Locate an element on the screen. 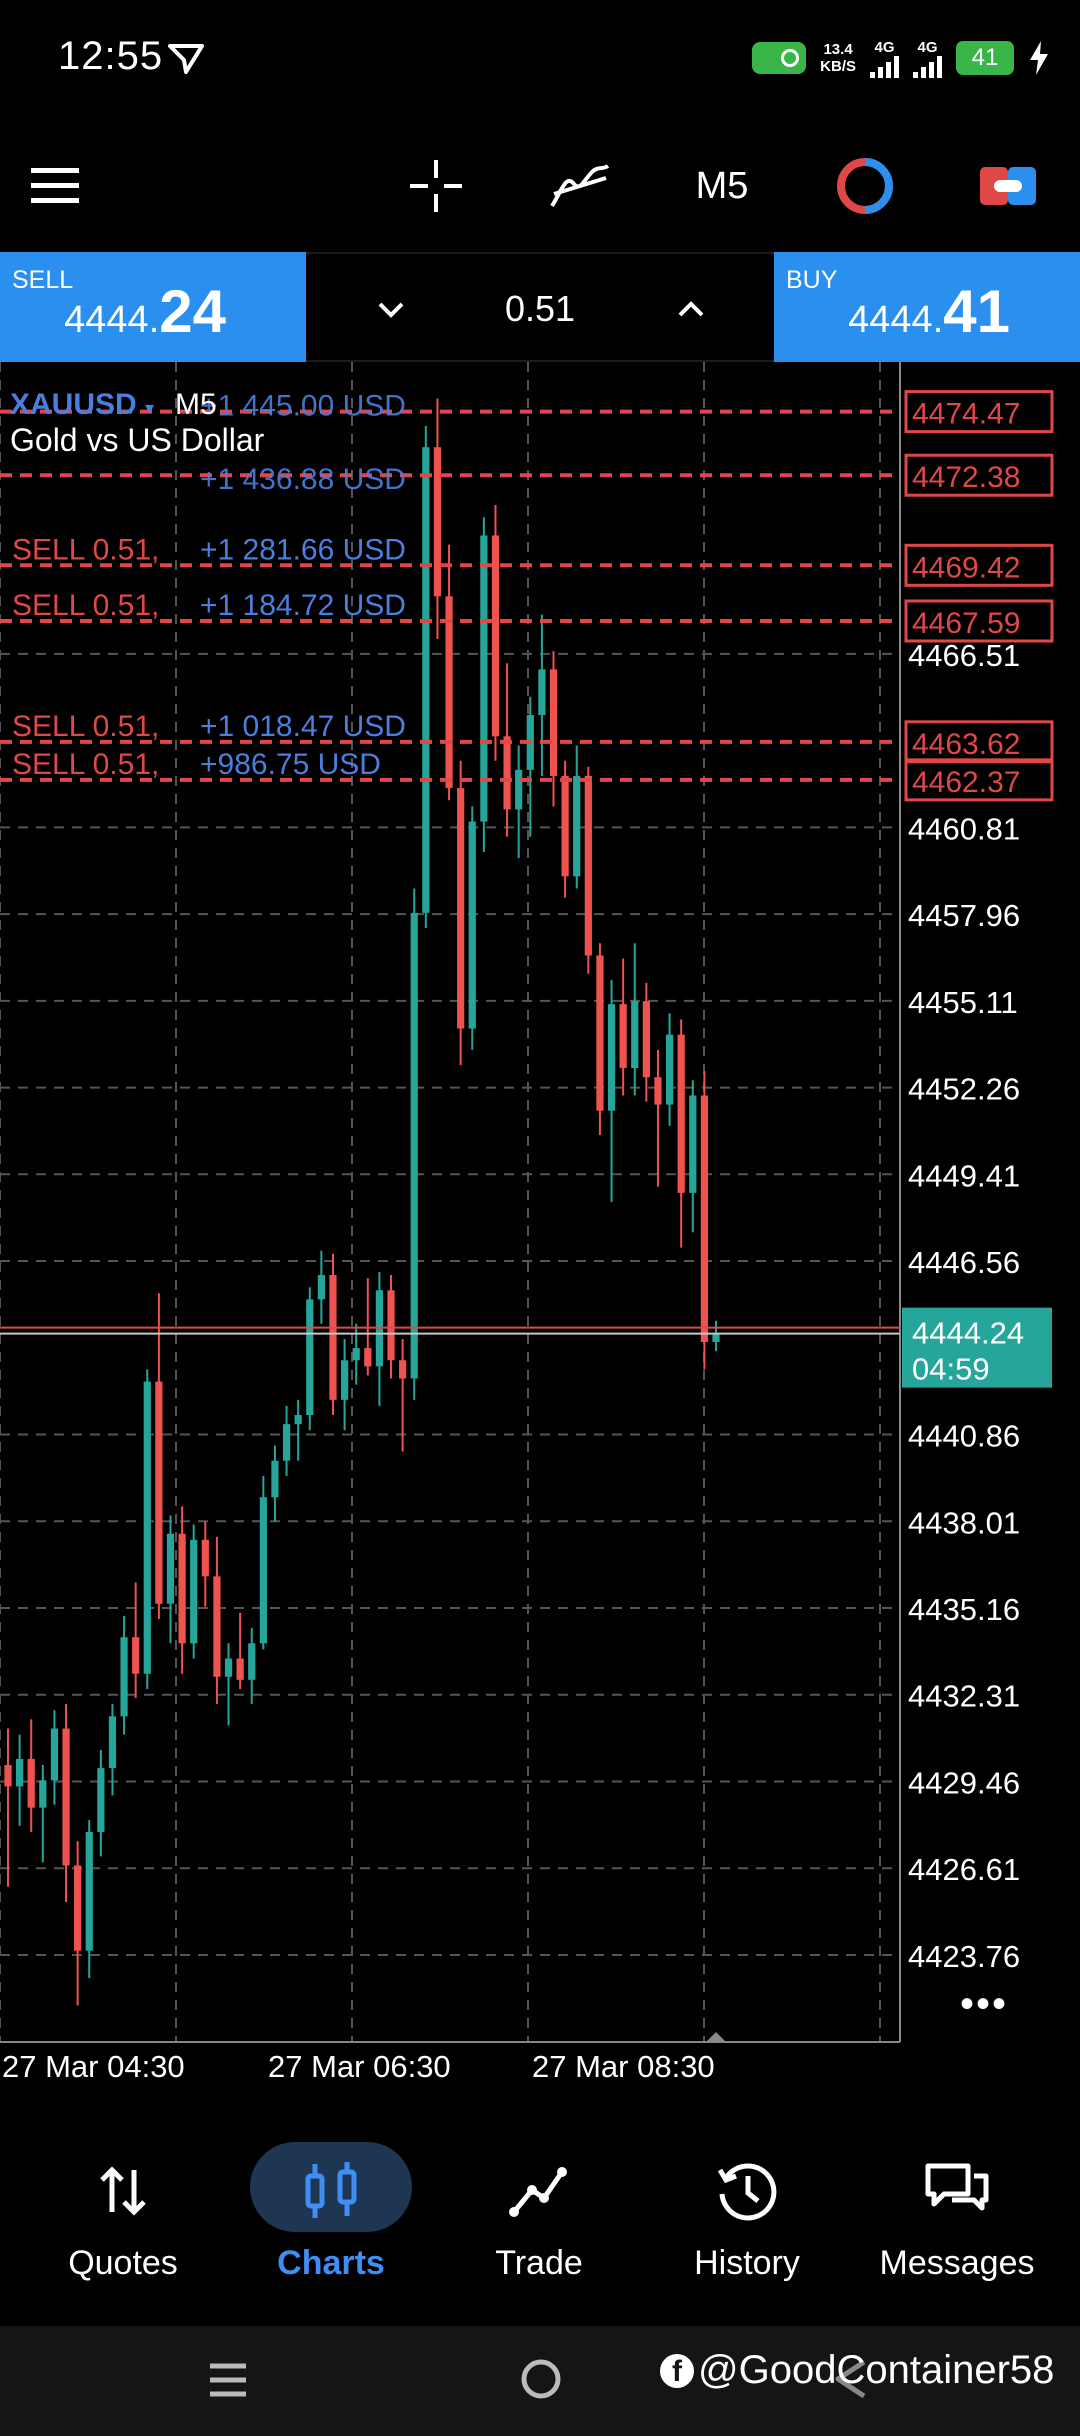 The width and height of the screenshot is (1080, 2436). buy-price-main: 4444. is located at coordinates (896, 320).